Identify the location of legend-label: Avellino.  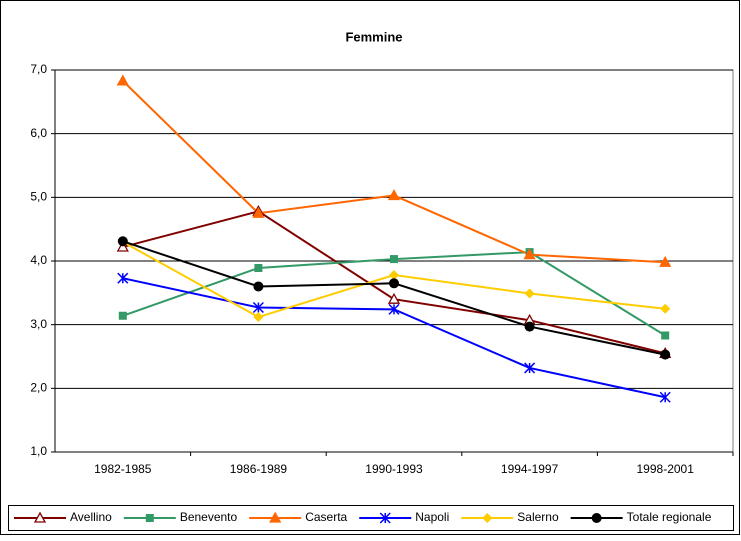
(91, 517).